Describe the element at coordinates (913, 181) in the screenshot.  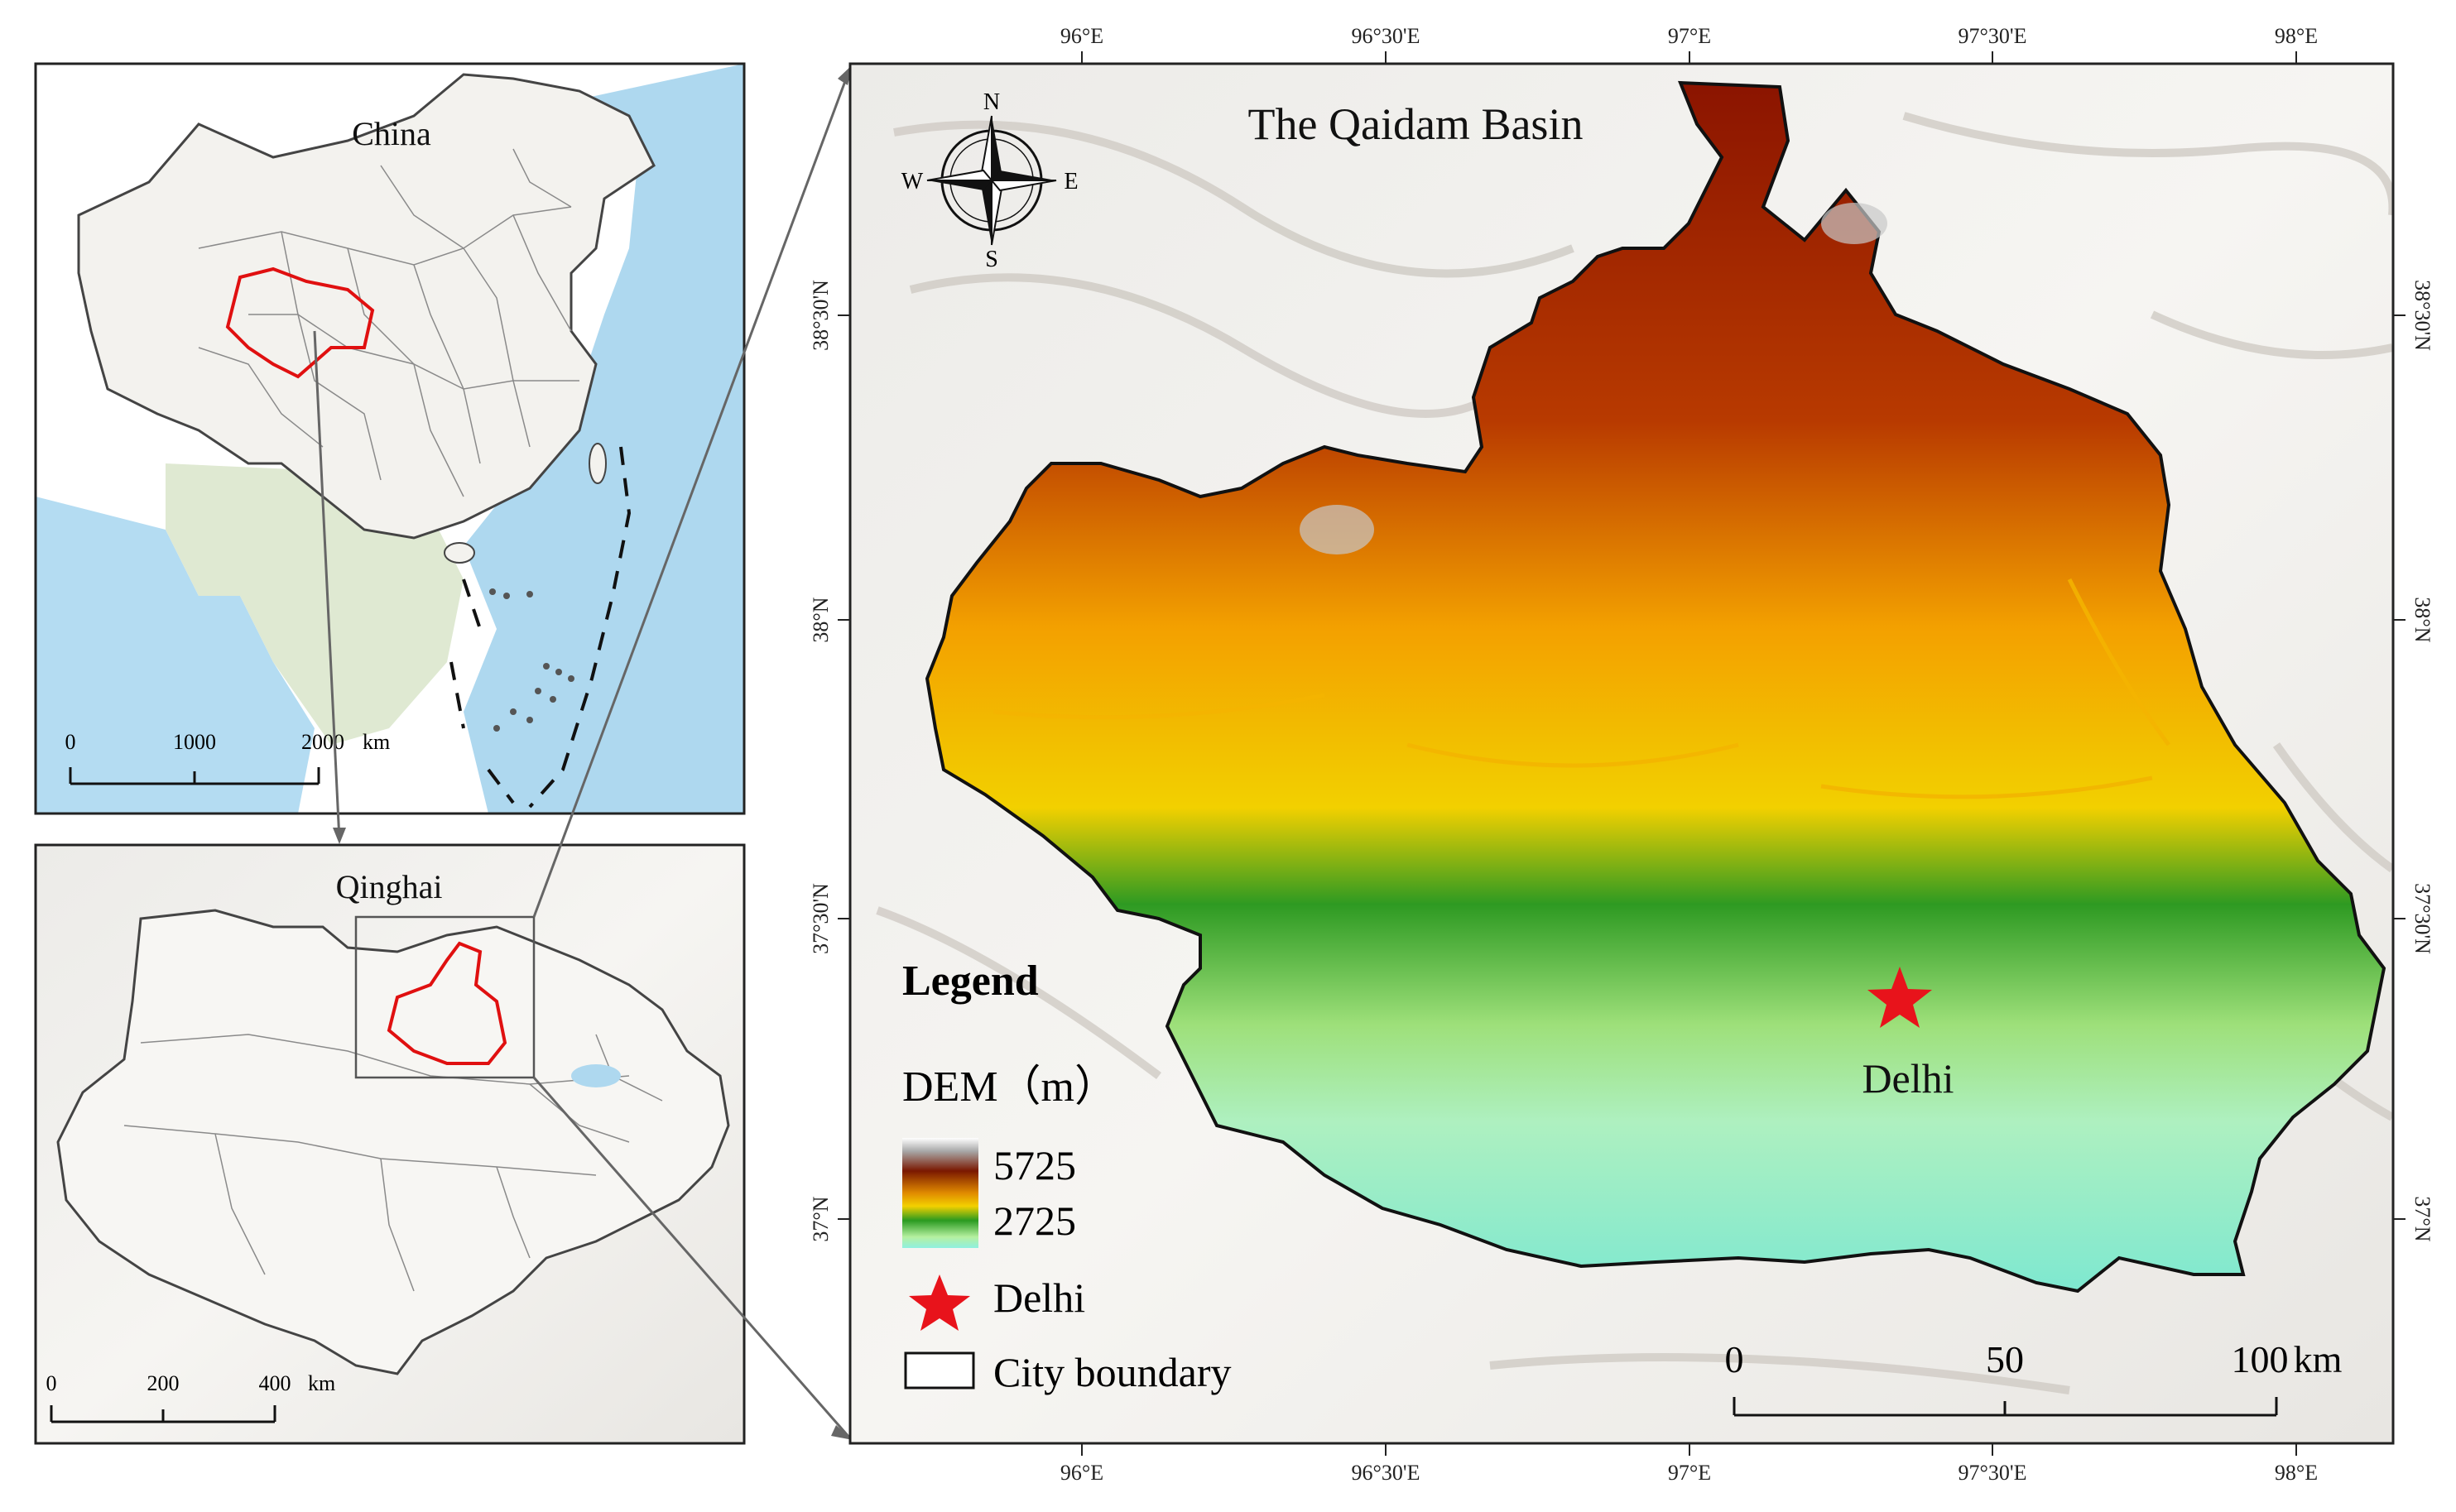
I see `compass-w: W` at that location.